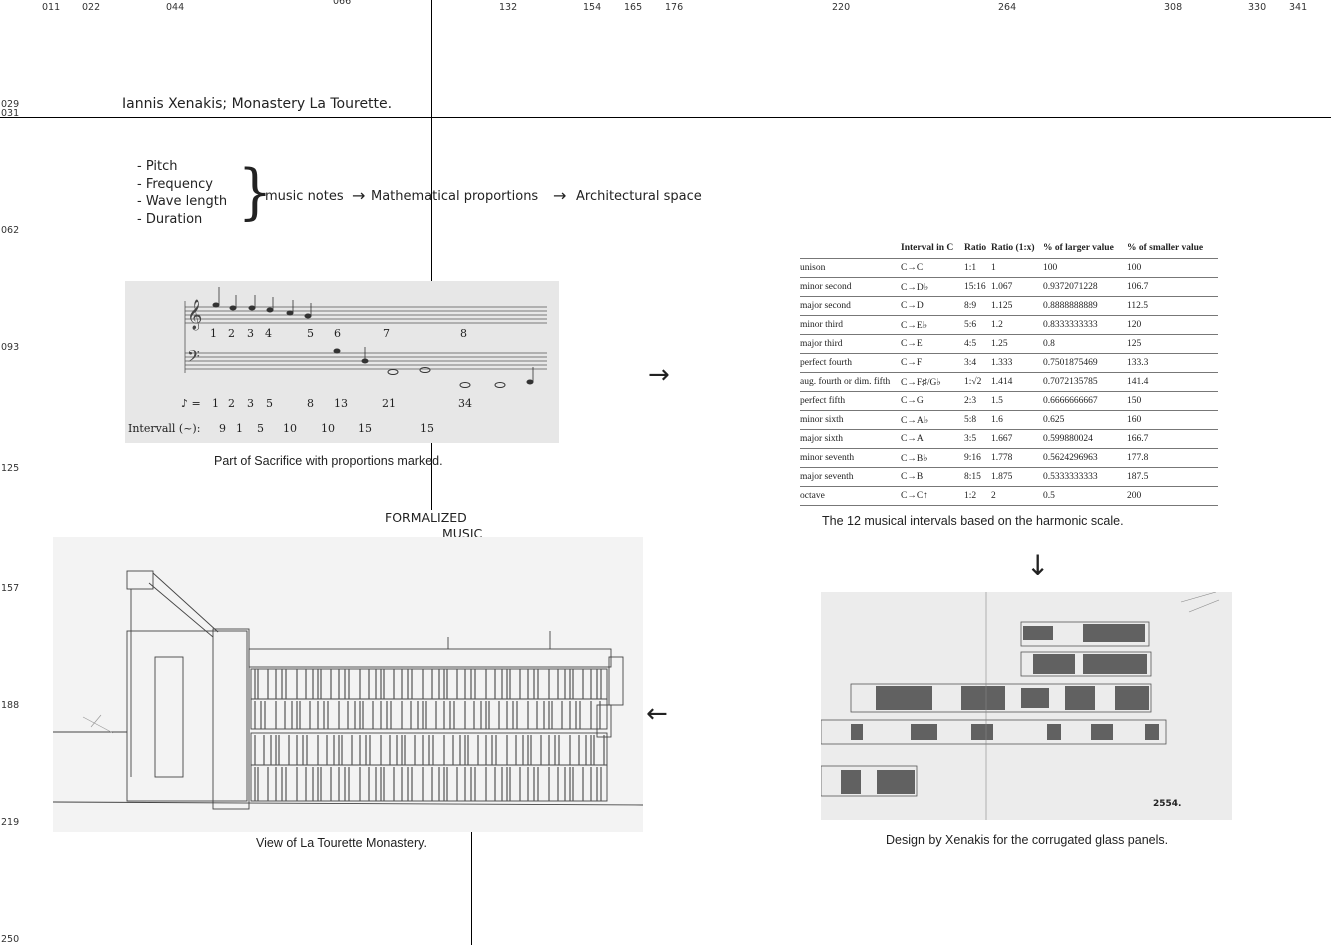 This screenshot has width=1331, height=945. Describe the element at coordinates (260, 428) in the screenshot. I see `score-number: 5` at that location.